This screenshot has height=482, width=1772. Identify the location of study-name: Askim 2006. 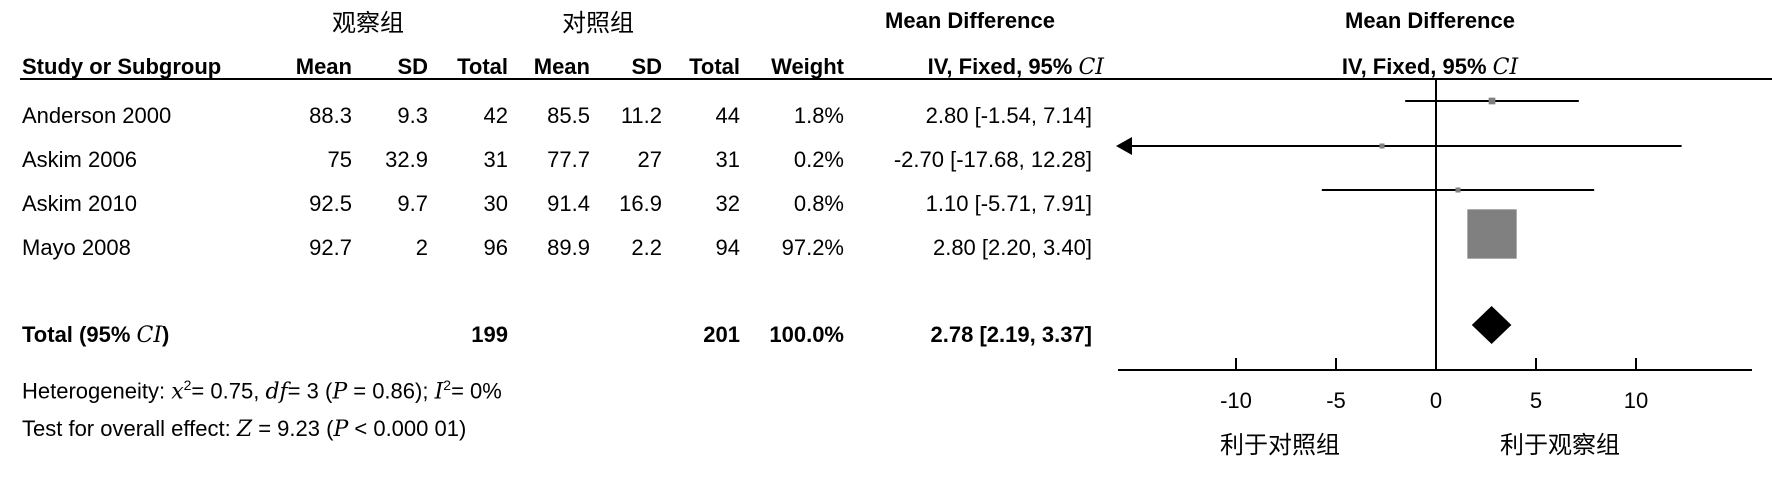
(79, 159).